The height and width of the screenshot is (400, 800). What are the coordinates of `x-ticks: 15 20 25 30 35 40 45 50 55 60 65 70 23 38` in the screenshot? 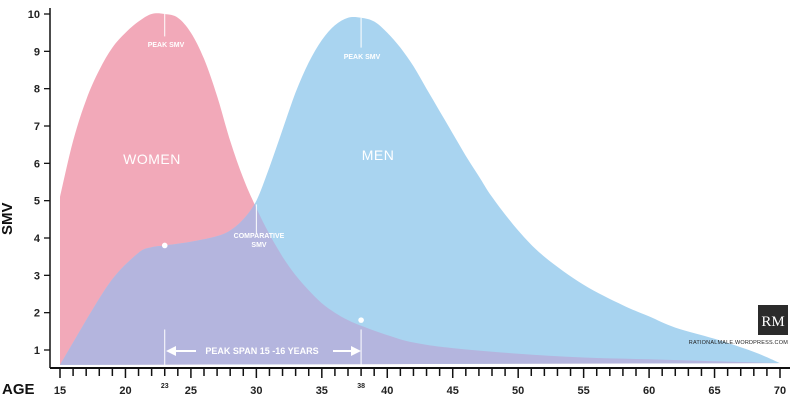 It's located at (420, 382).